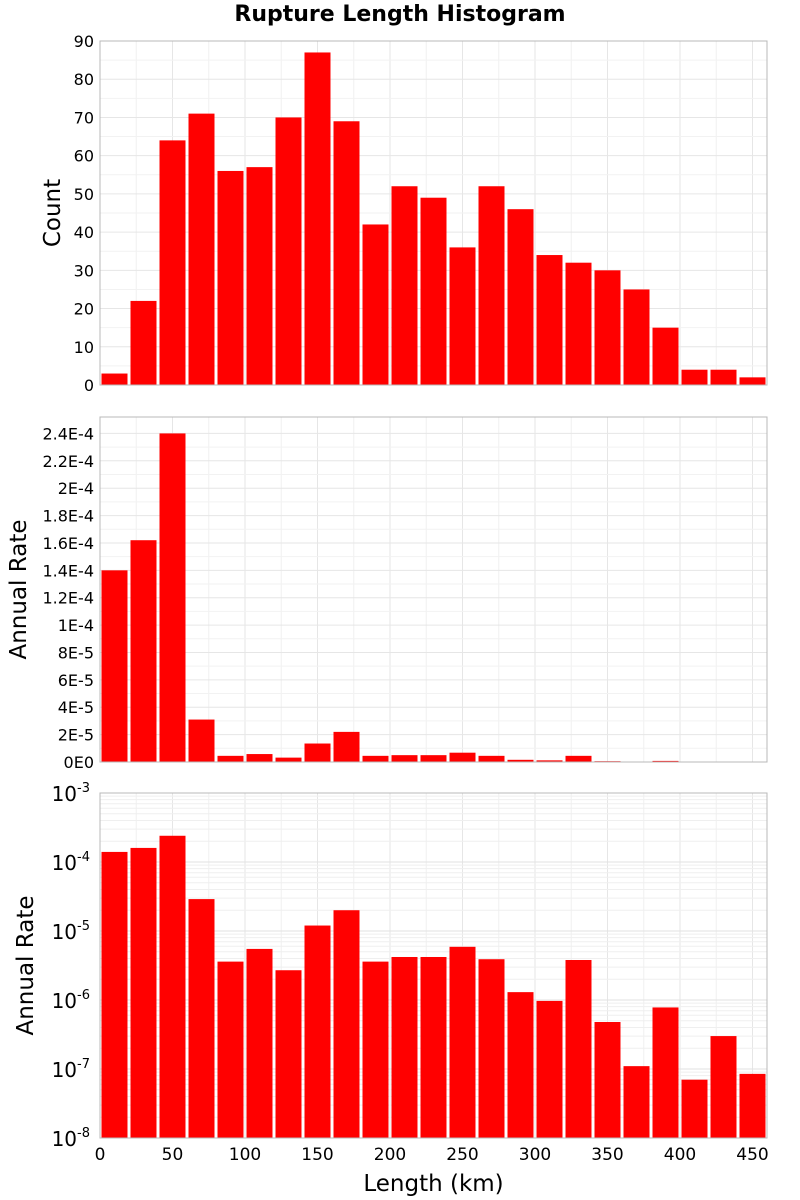  Describe the element at coordinates (84, 79) in the screenshot. I see `y-tick-label: 80` at that location.